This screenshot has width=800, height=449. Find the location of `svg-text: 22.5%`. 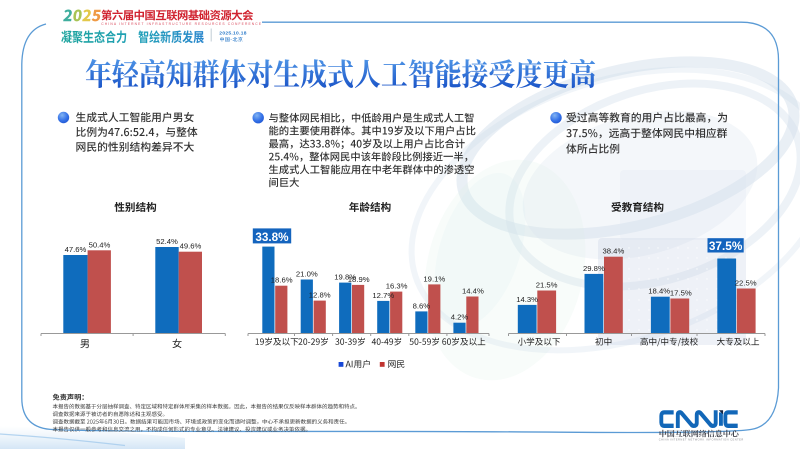

svg-text: 22.5% is located at coordinates (746, 283).